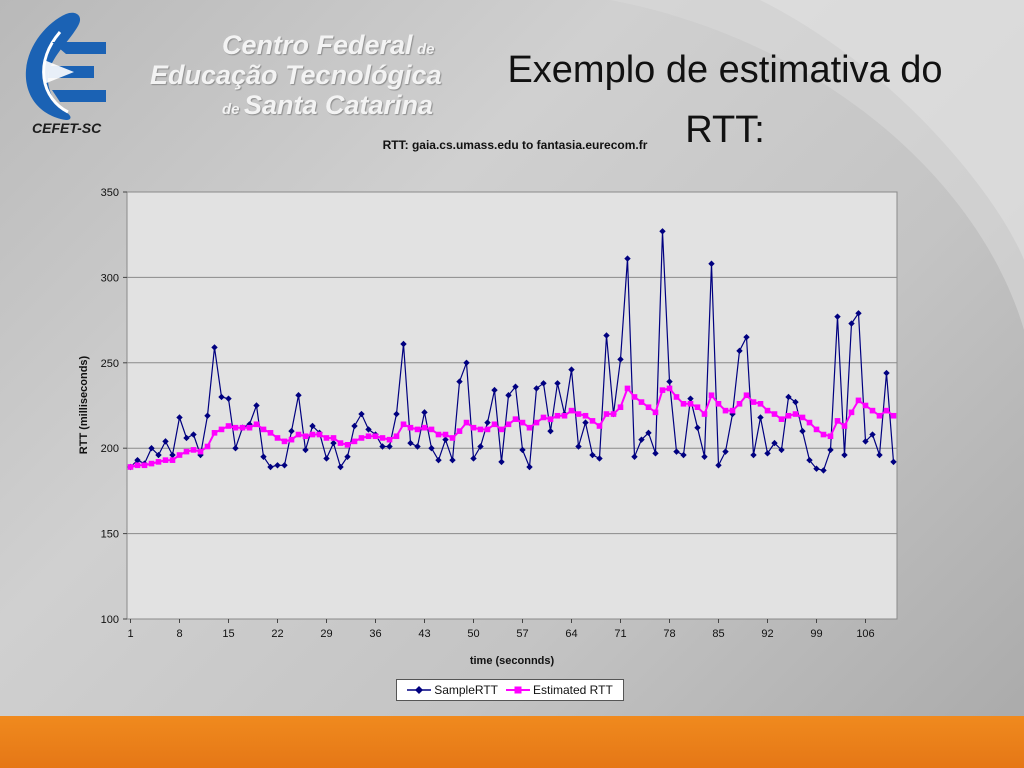  I want to click on x-tick-label-22: 22, so click(277, 634).